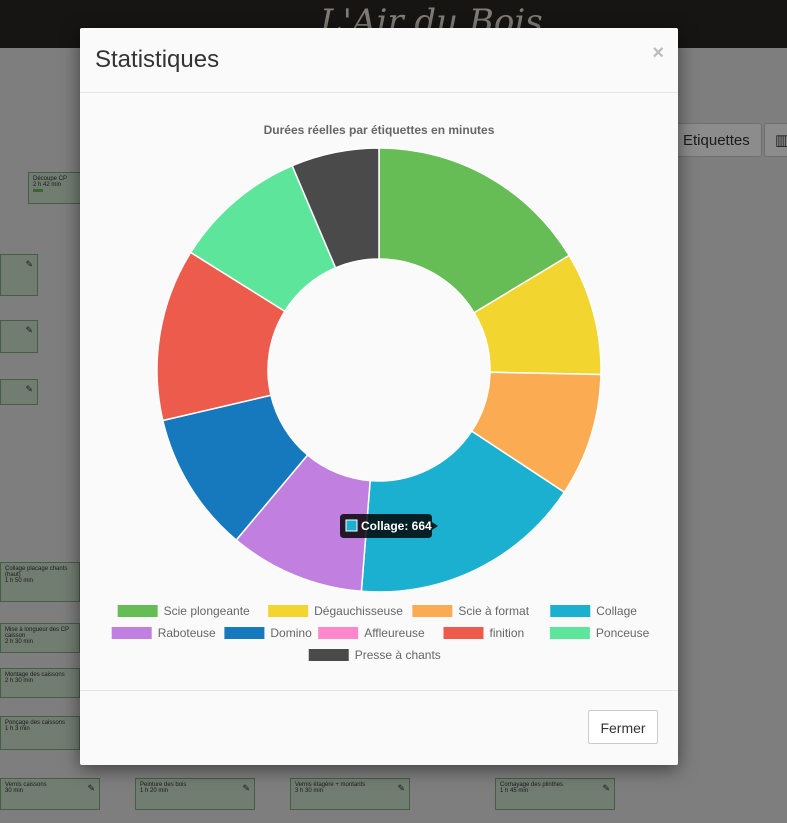  What do you see at coordinates (163, 785) in the screenshot?
I see `node-label: Peinture des bois` at bounding box center [163, 785].